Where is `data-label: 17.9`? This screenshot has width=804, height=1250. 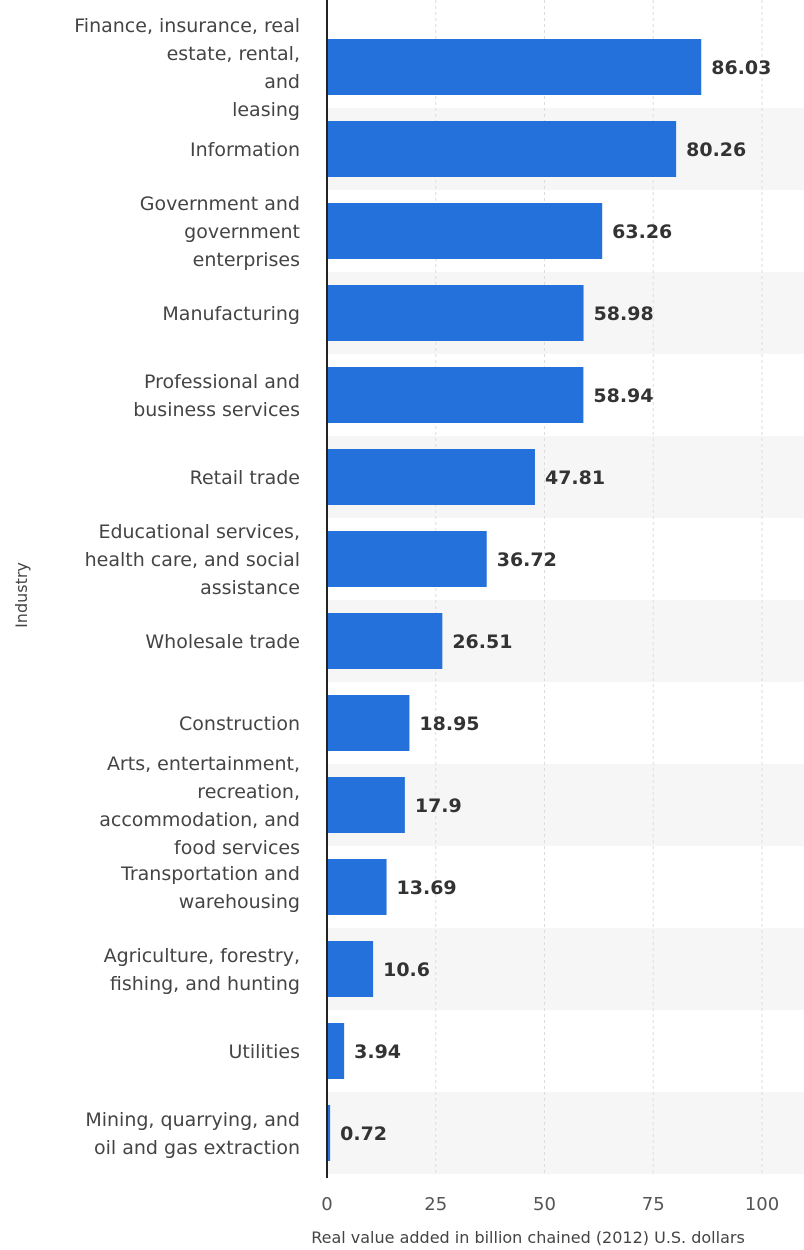
data-label: 17.9 is located at coordinates (438, 806).